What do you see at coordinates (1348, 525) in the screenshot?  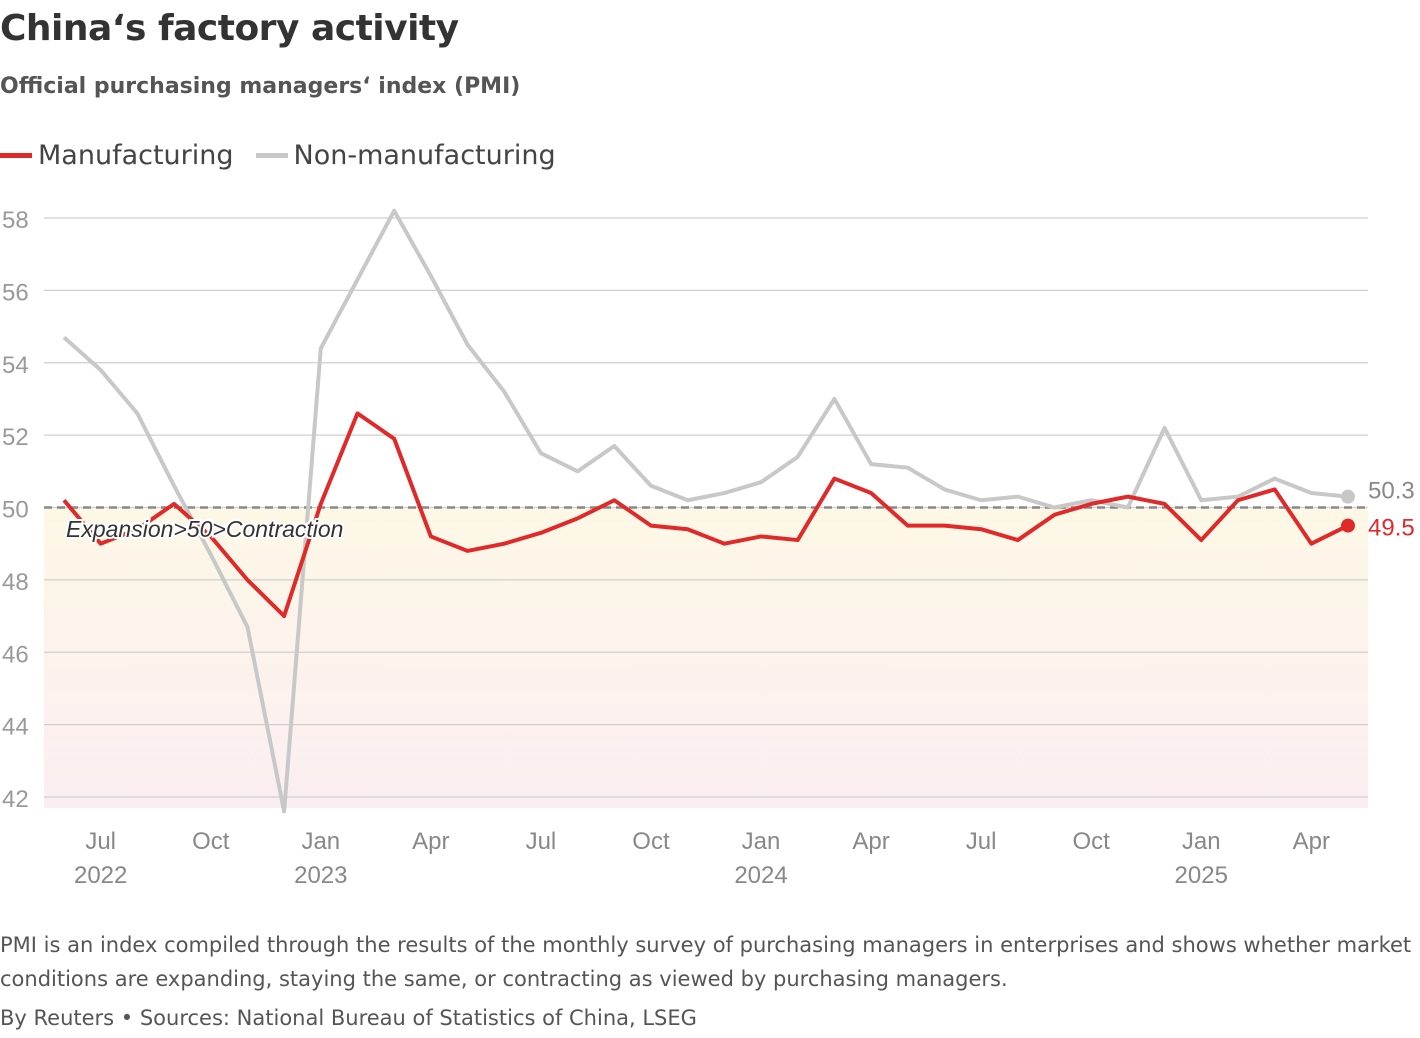 I see `end-point-manufacturing` at bounding box center [1348, 525].